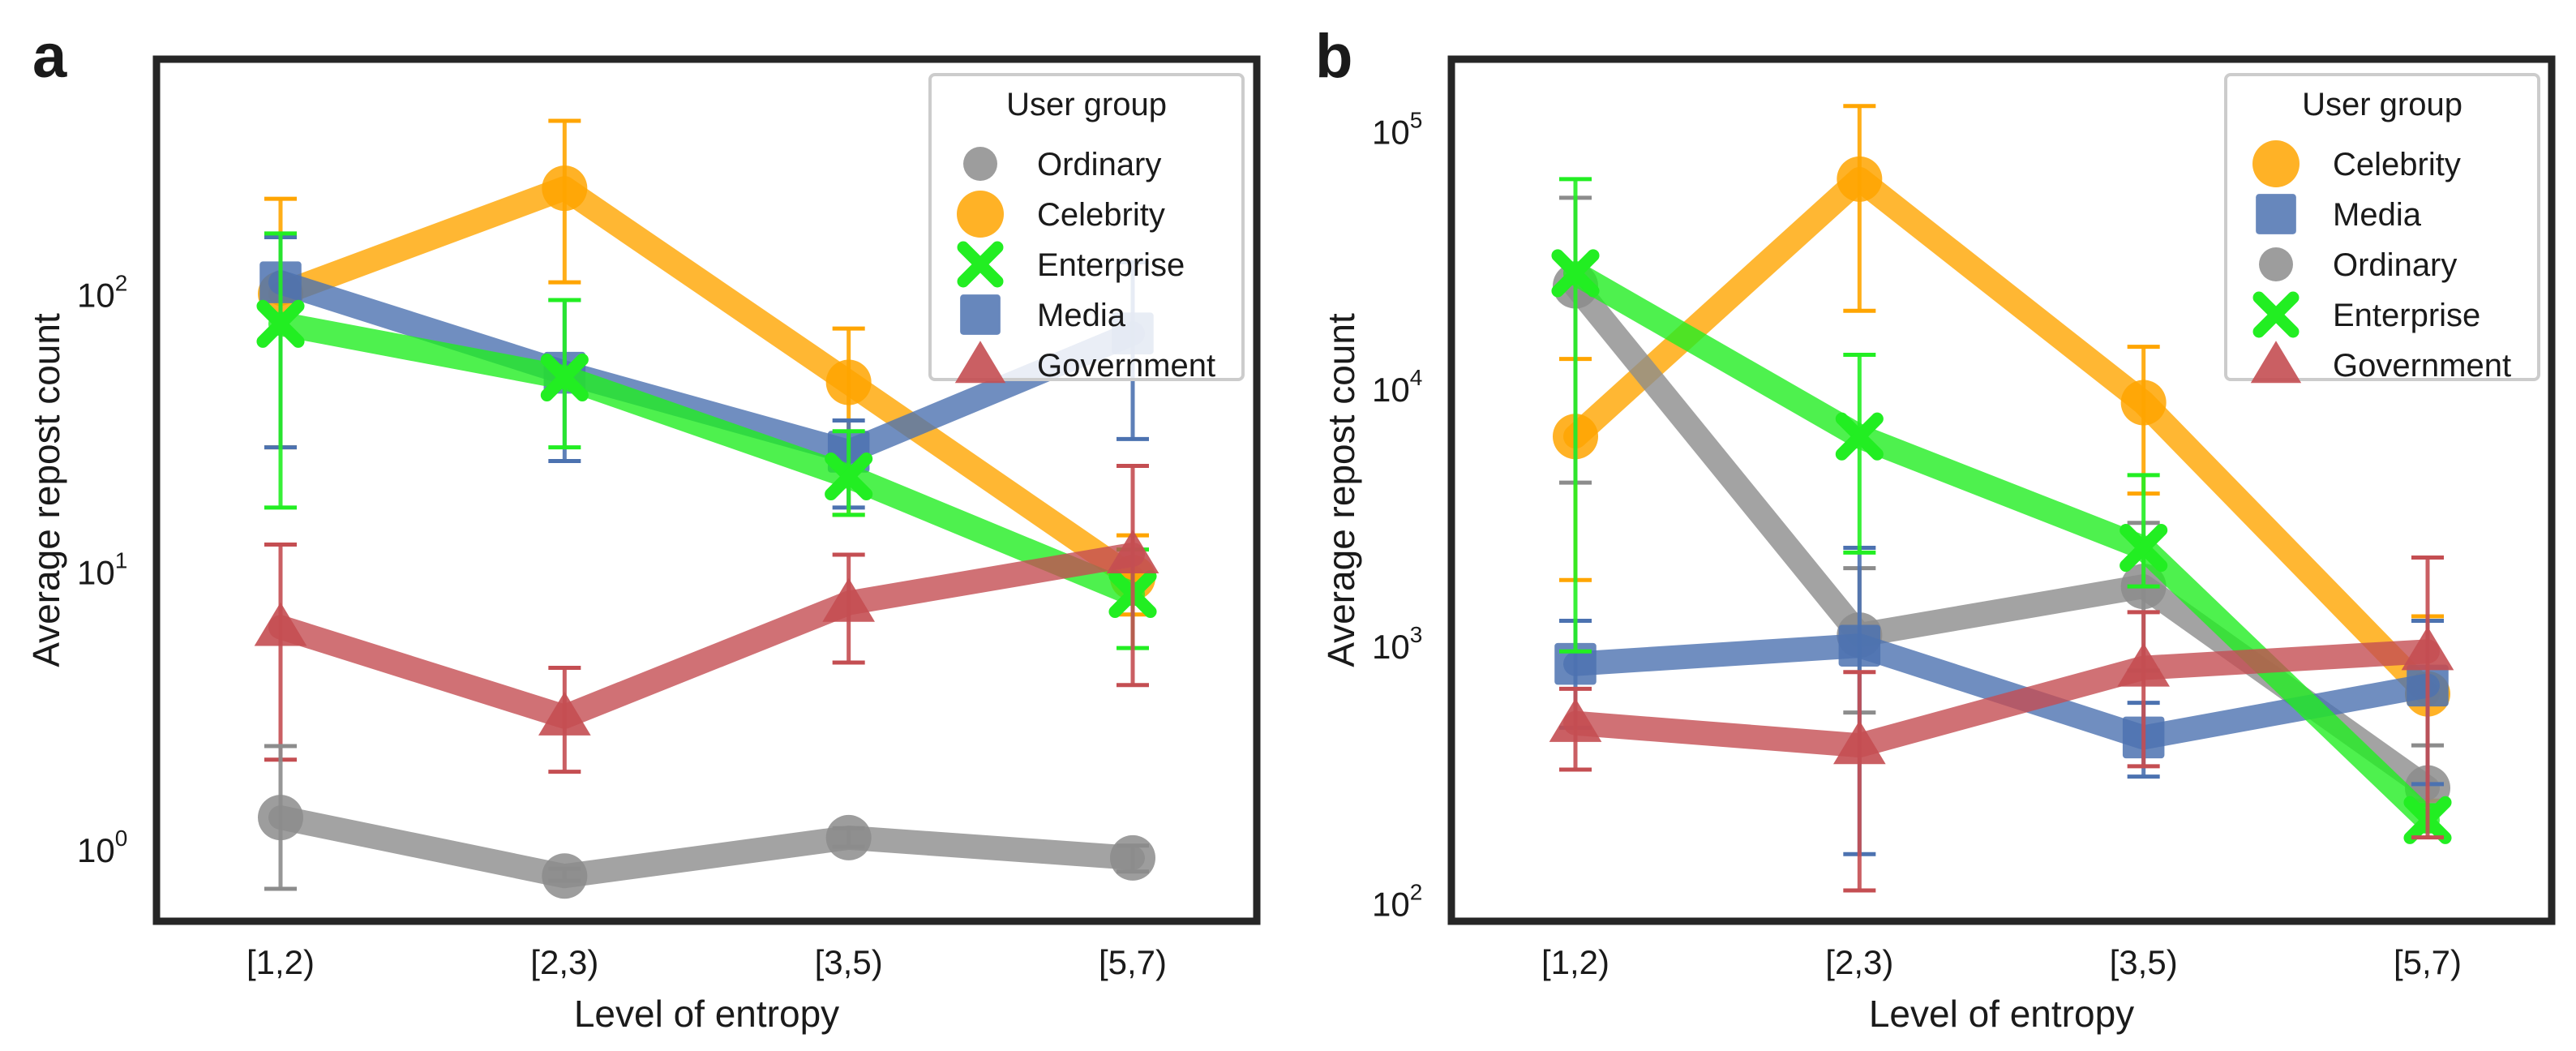 The image size is (2576, 1051). What do you see at coordinates (102, 847) in the screenshot?
I see `y-tick-label: 10⁰` at bounding box center [102, 847].